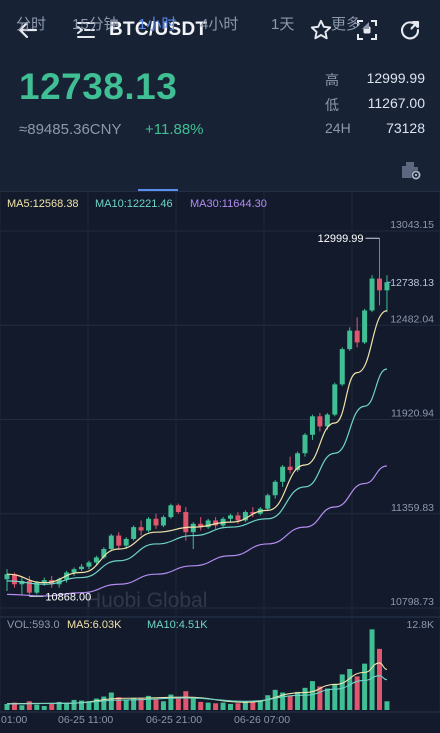 The height and width of the screenshot is (733, 440). I want to click on tab-timeshare: 分时, so click(31, 24).